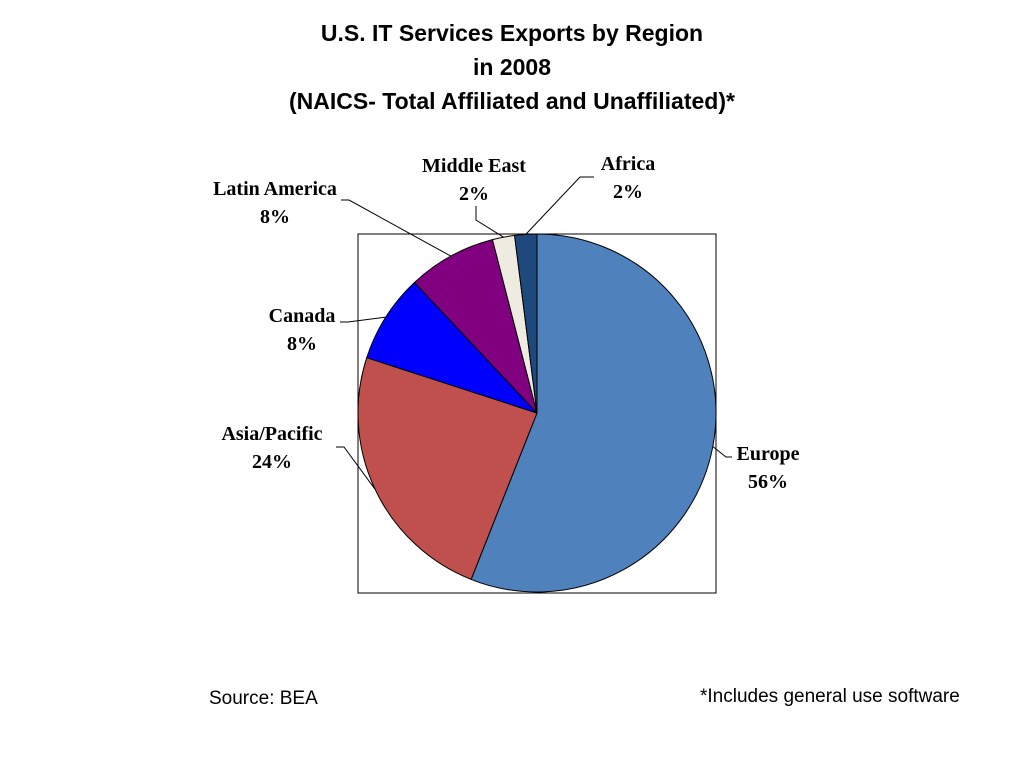 This screenshot has width=1024, height=768. Describe the element at coordinates (559, 205) in the screenshot. I see `leader-line-africa` at that location.